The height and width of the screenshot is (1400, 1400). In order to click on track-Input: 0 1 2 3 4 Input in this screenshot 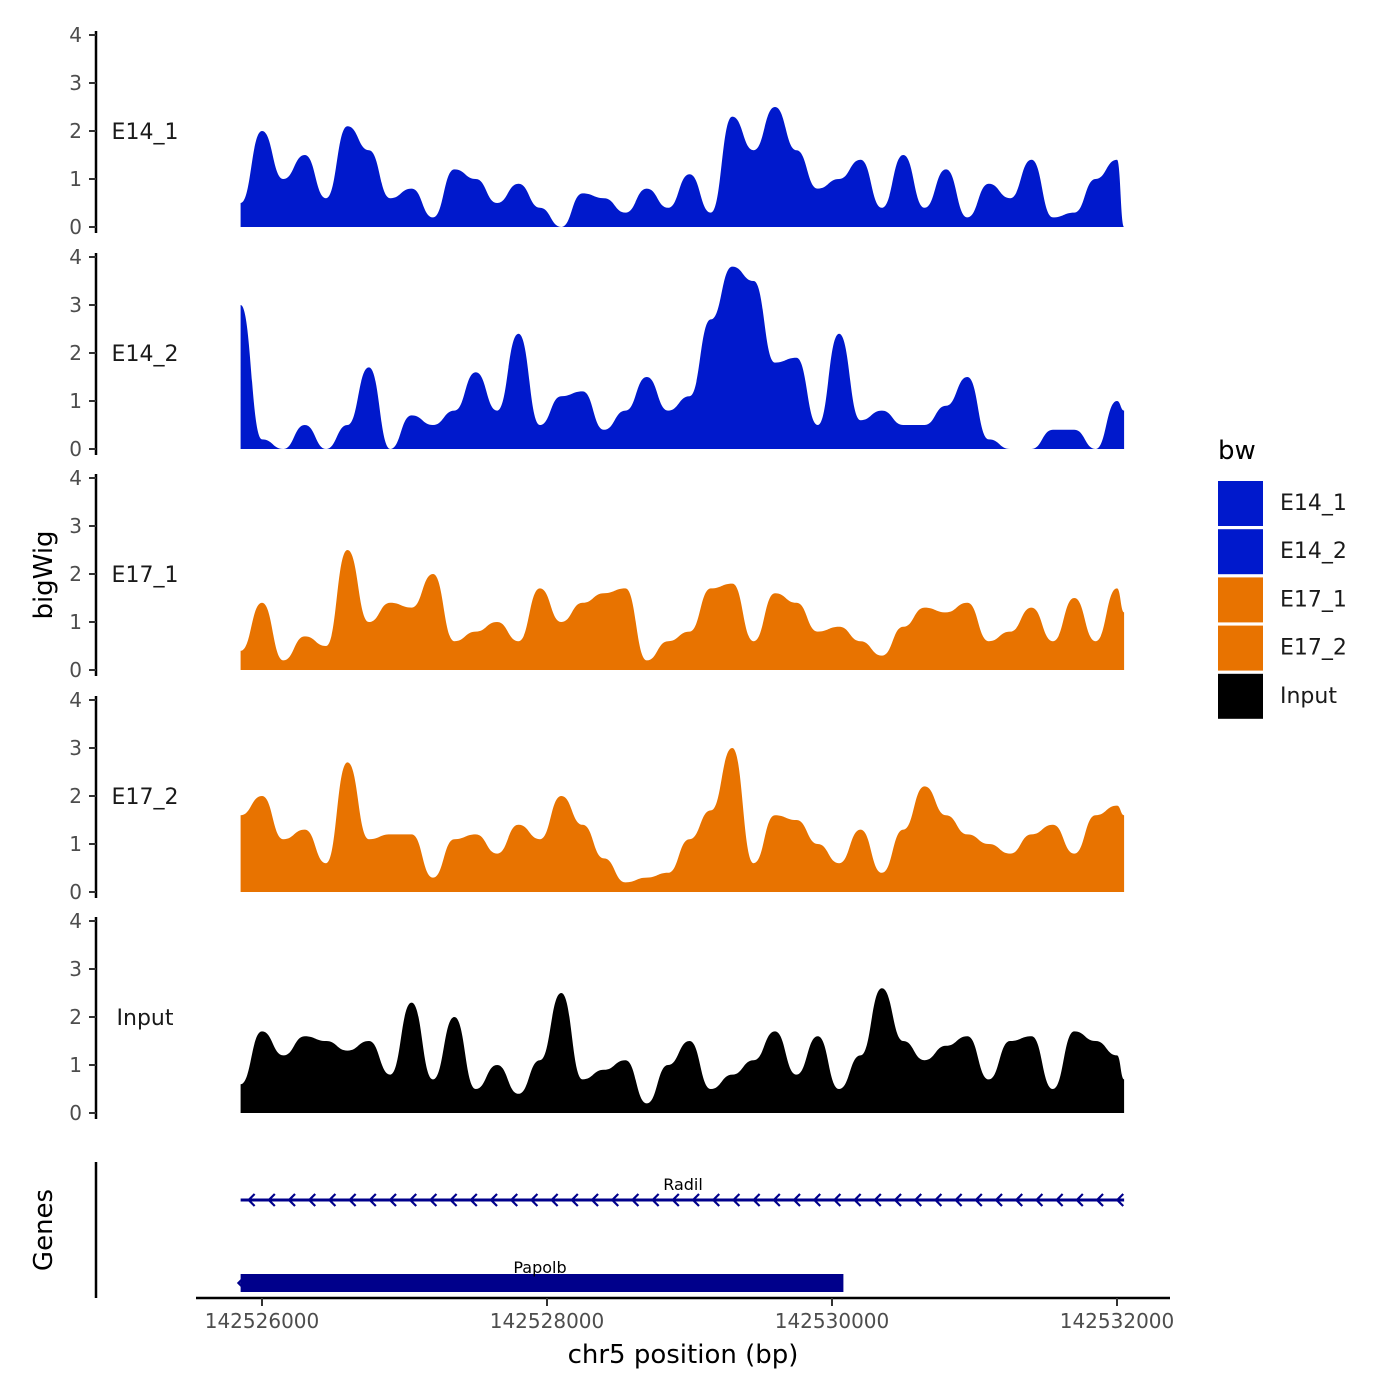, I will do `click(597, 1017)`.